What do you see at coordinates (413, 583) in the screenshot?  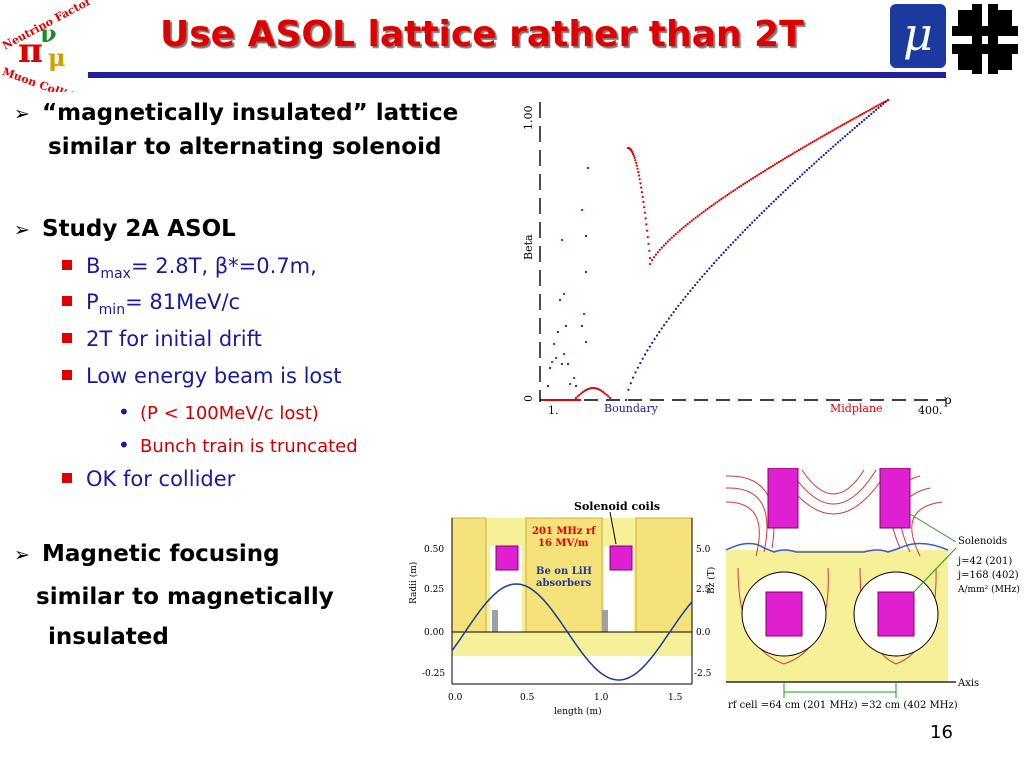 I see `y-axis-label-left: Radii (m)` at bounding box center [413, 583].